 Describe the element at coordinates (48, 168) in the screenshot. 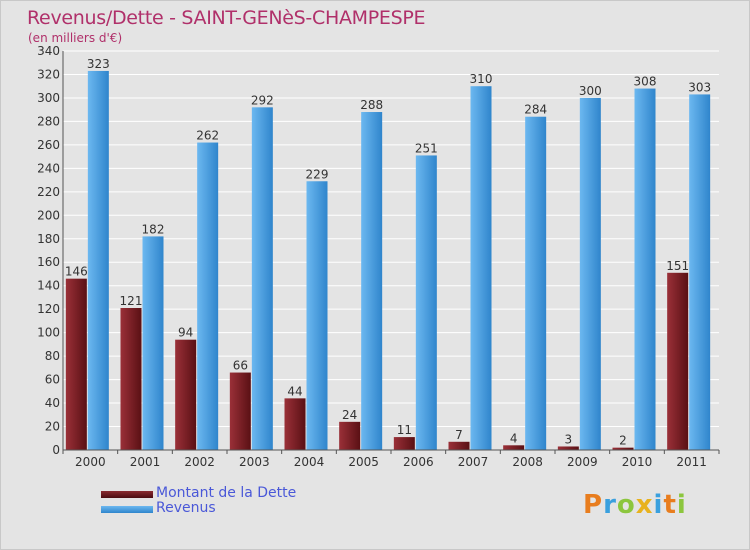

I see `y-tick-label: 240` at that location.